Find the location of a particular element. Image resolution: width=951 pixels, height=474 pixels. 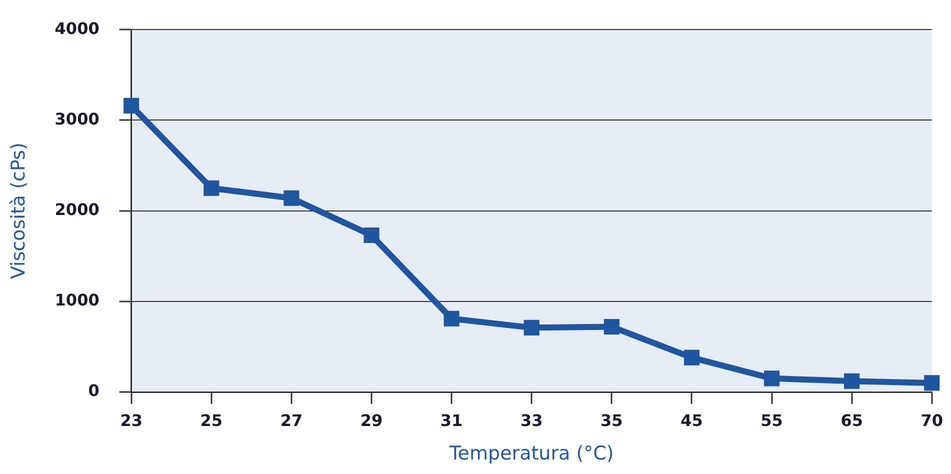

x-tick-label: 45 is located at coordinates (691, 420).